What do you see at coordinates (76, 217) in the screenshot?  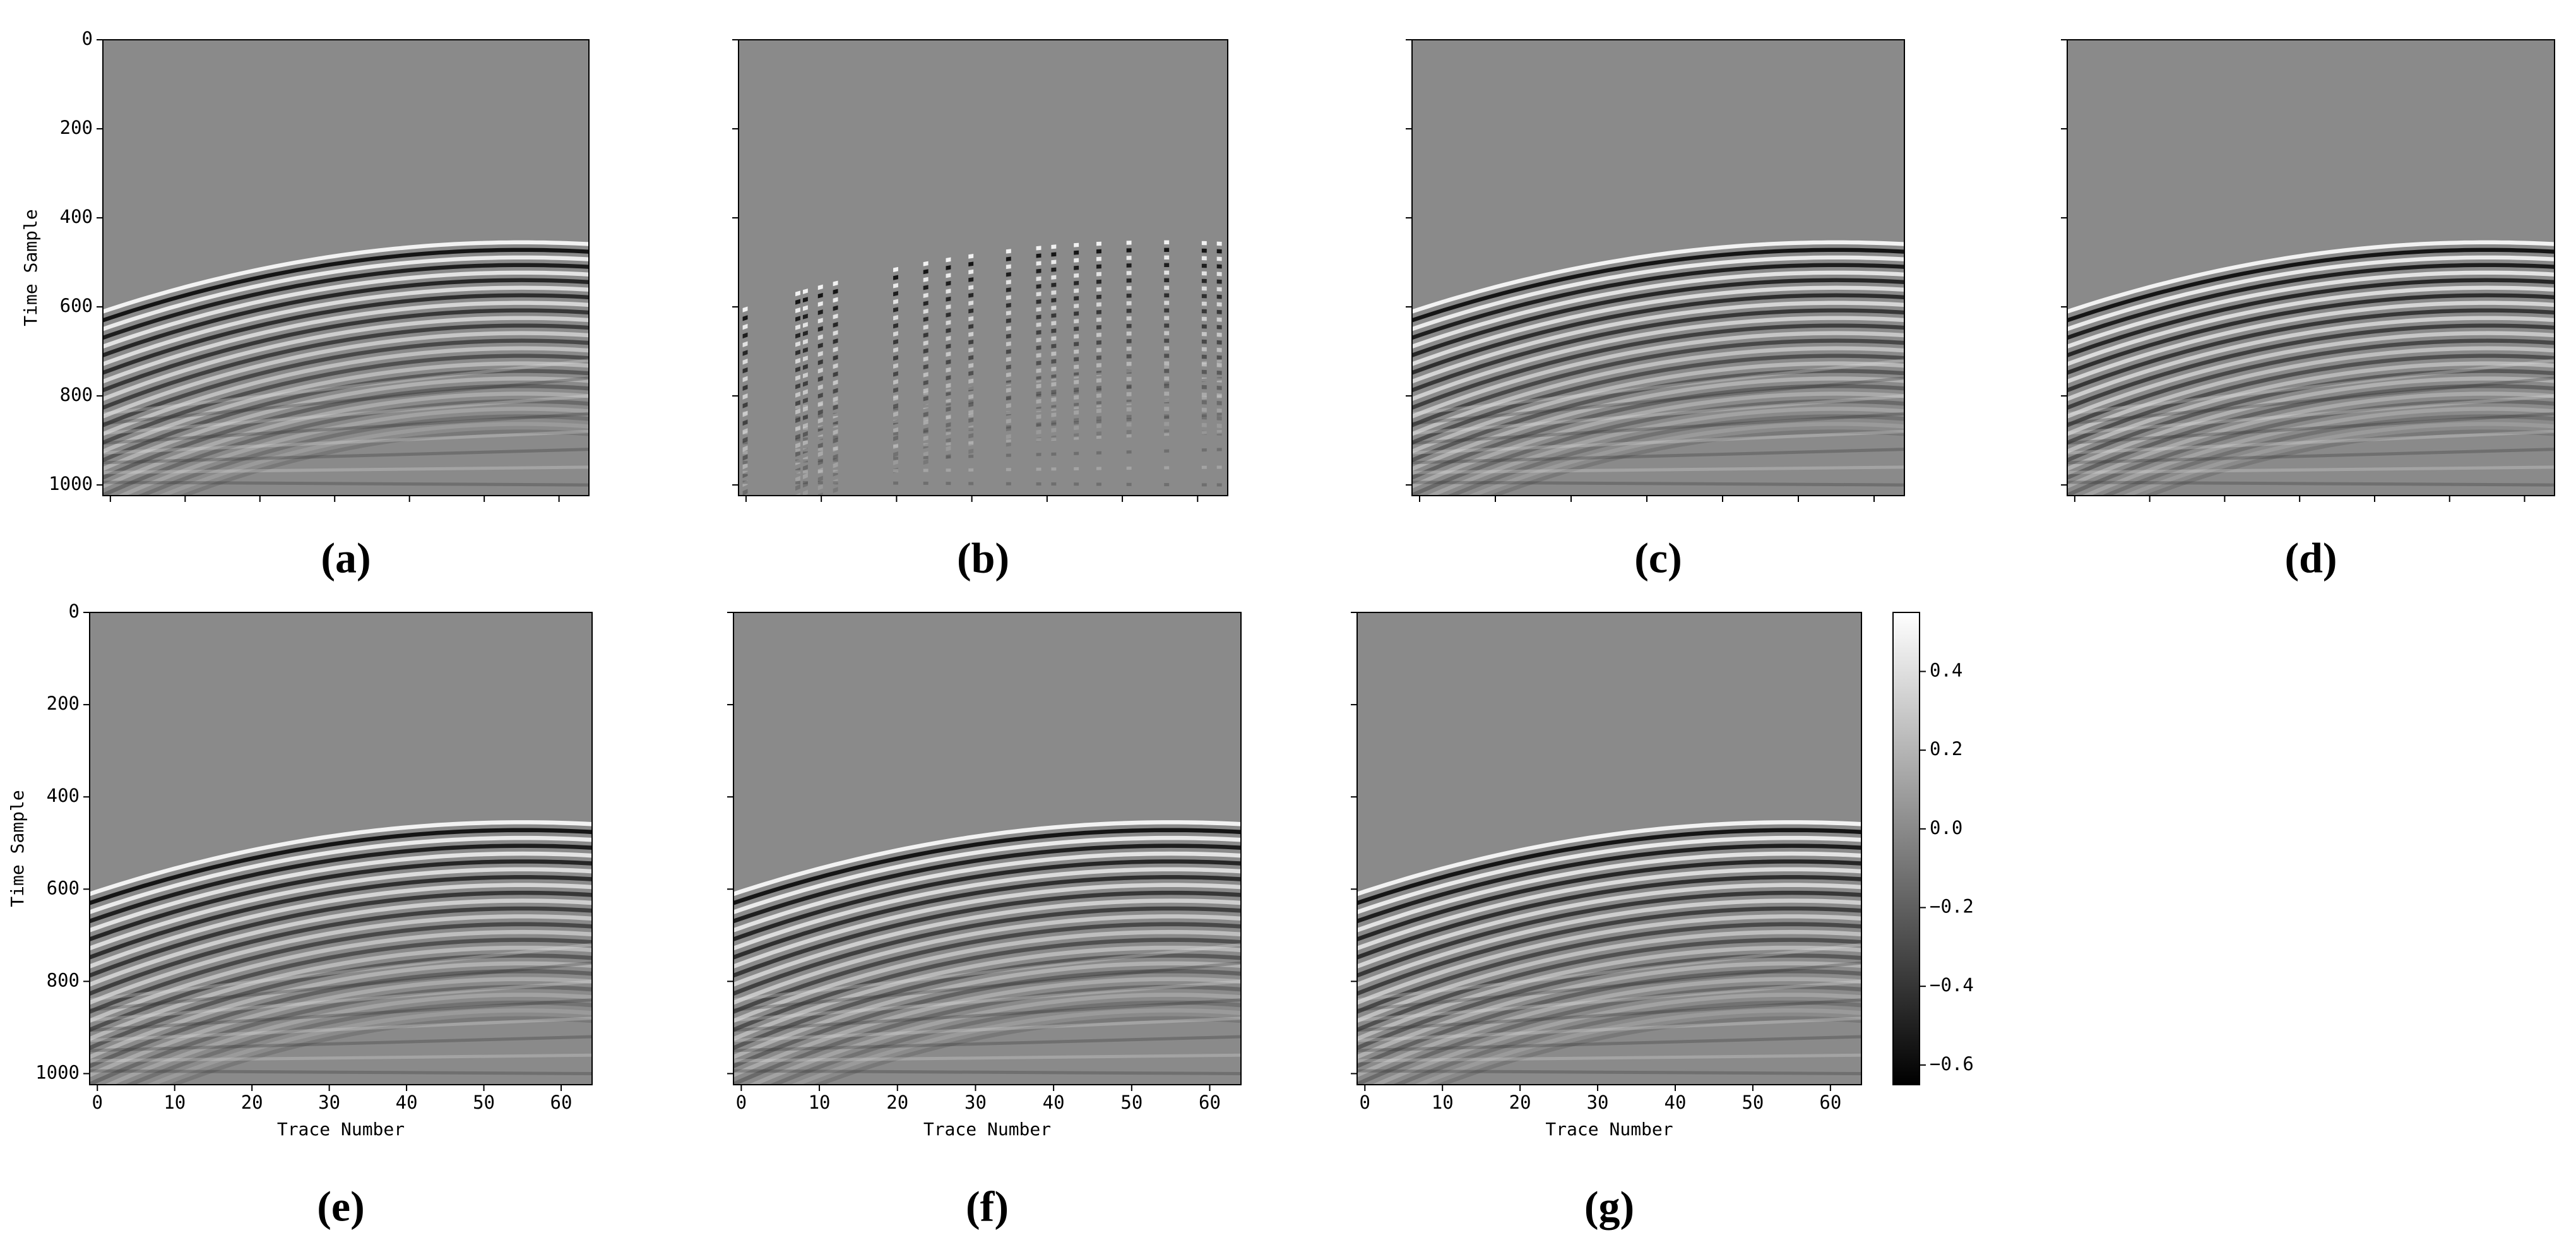 I see `y-tick-label: 400` at bounding box center [76, 217].